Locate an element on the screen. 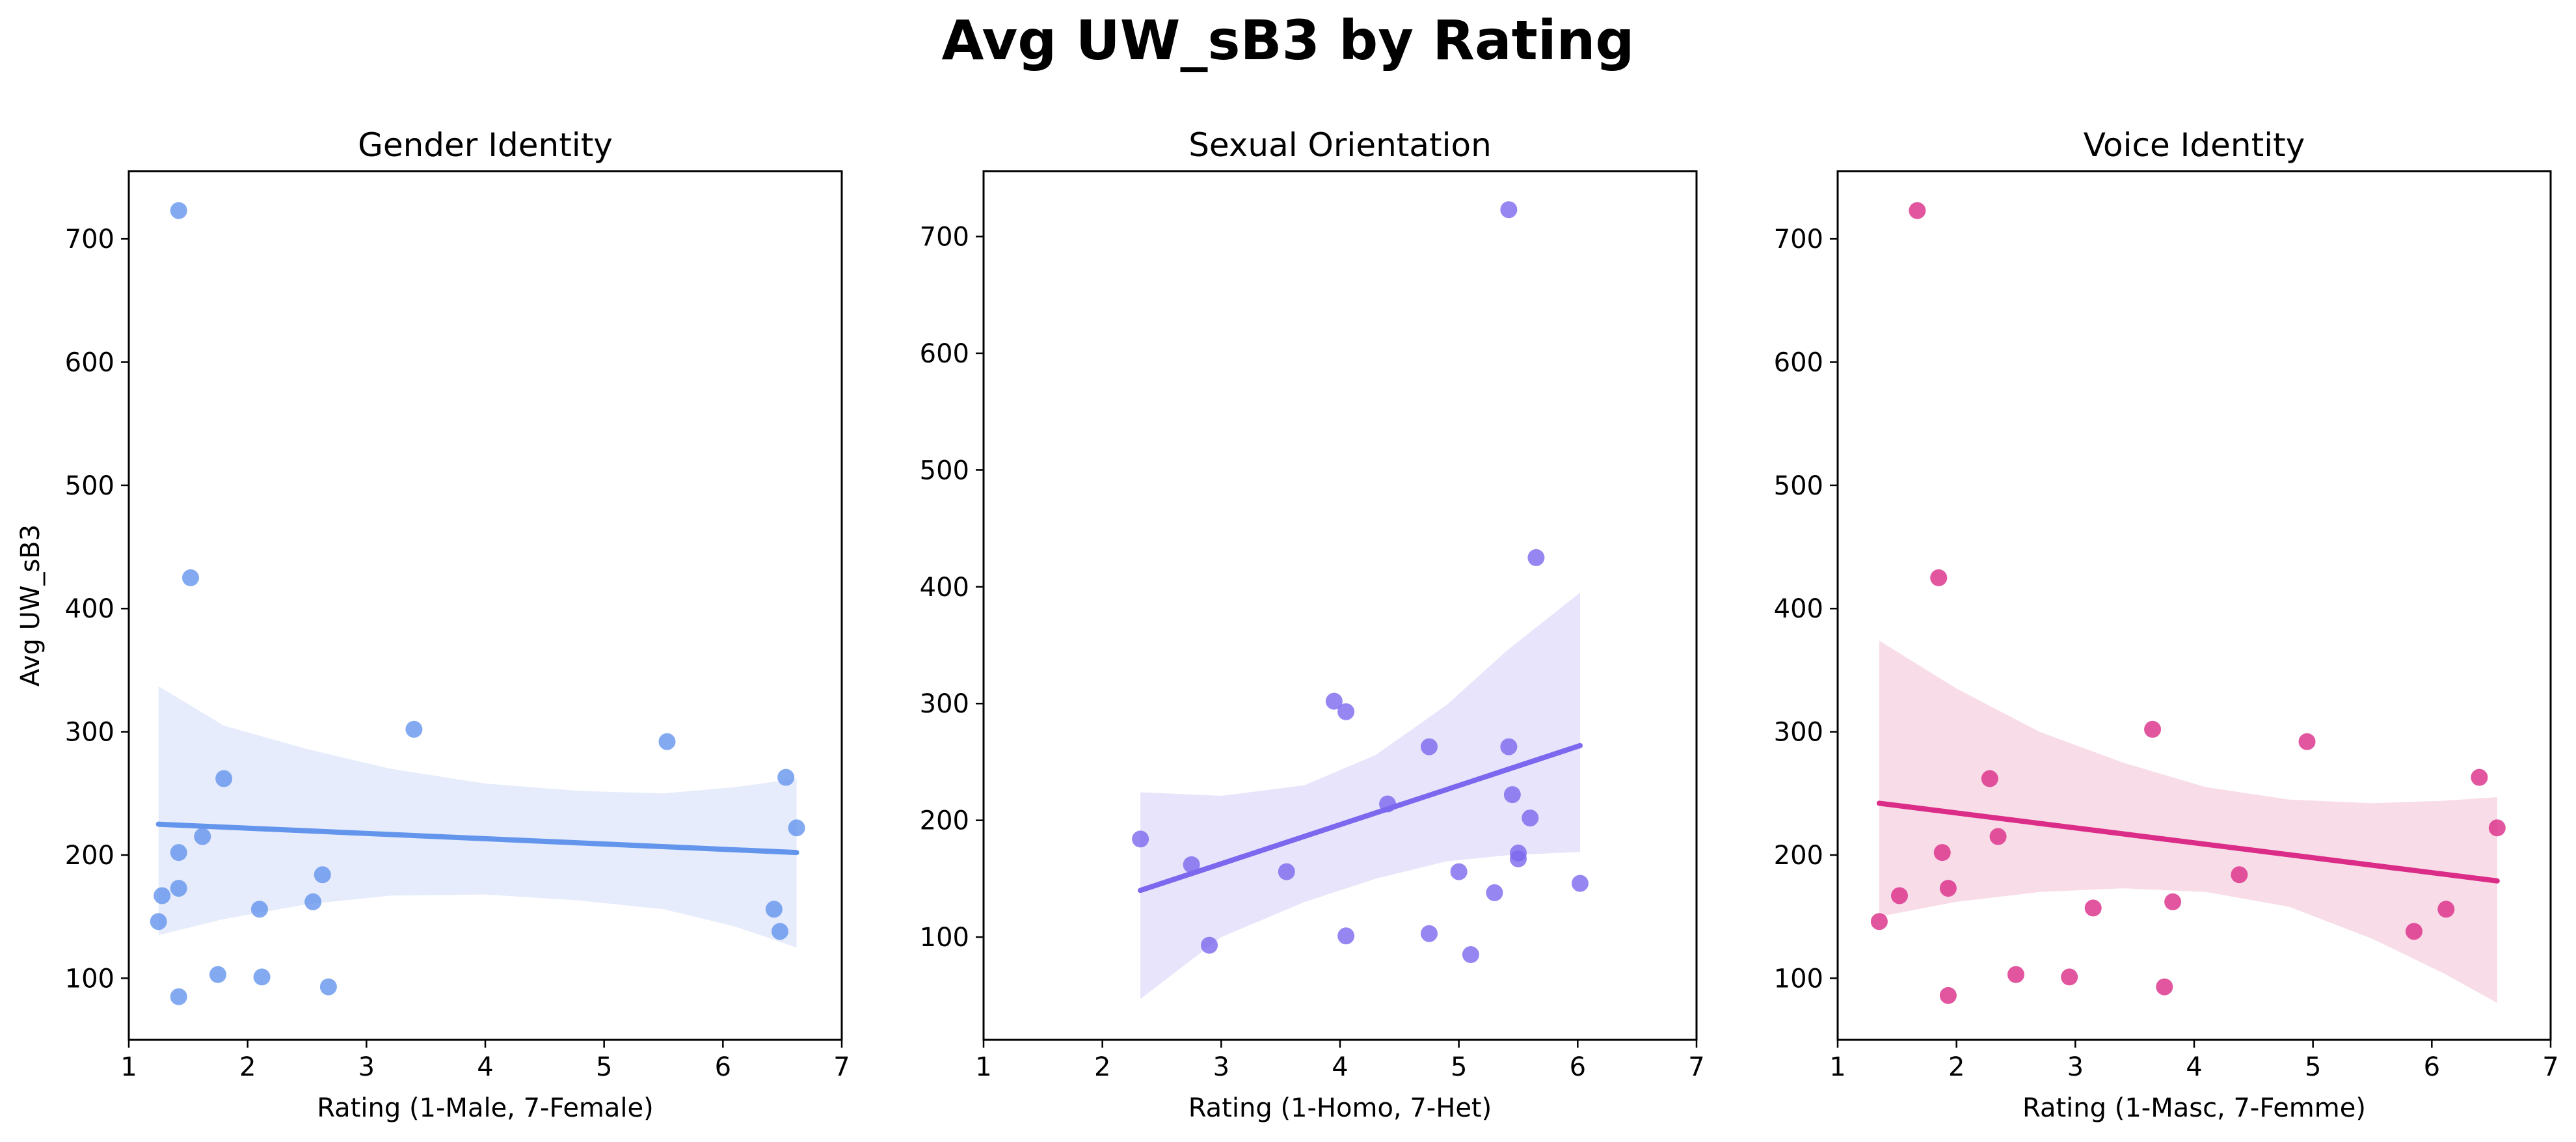 The height and width of the screenshot is (1142, 2576). panel-title: Voice Identity is located at coordinates (2194, 145).